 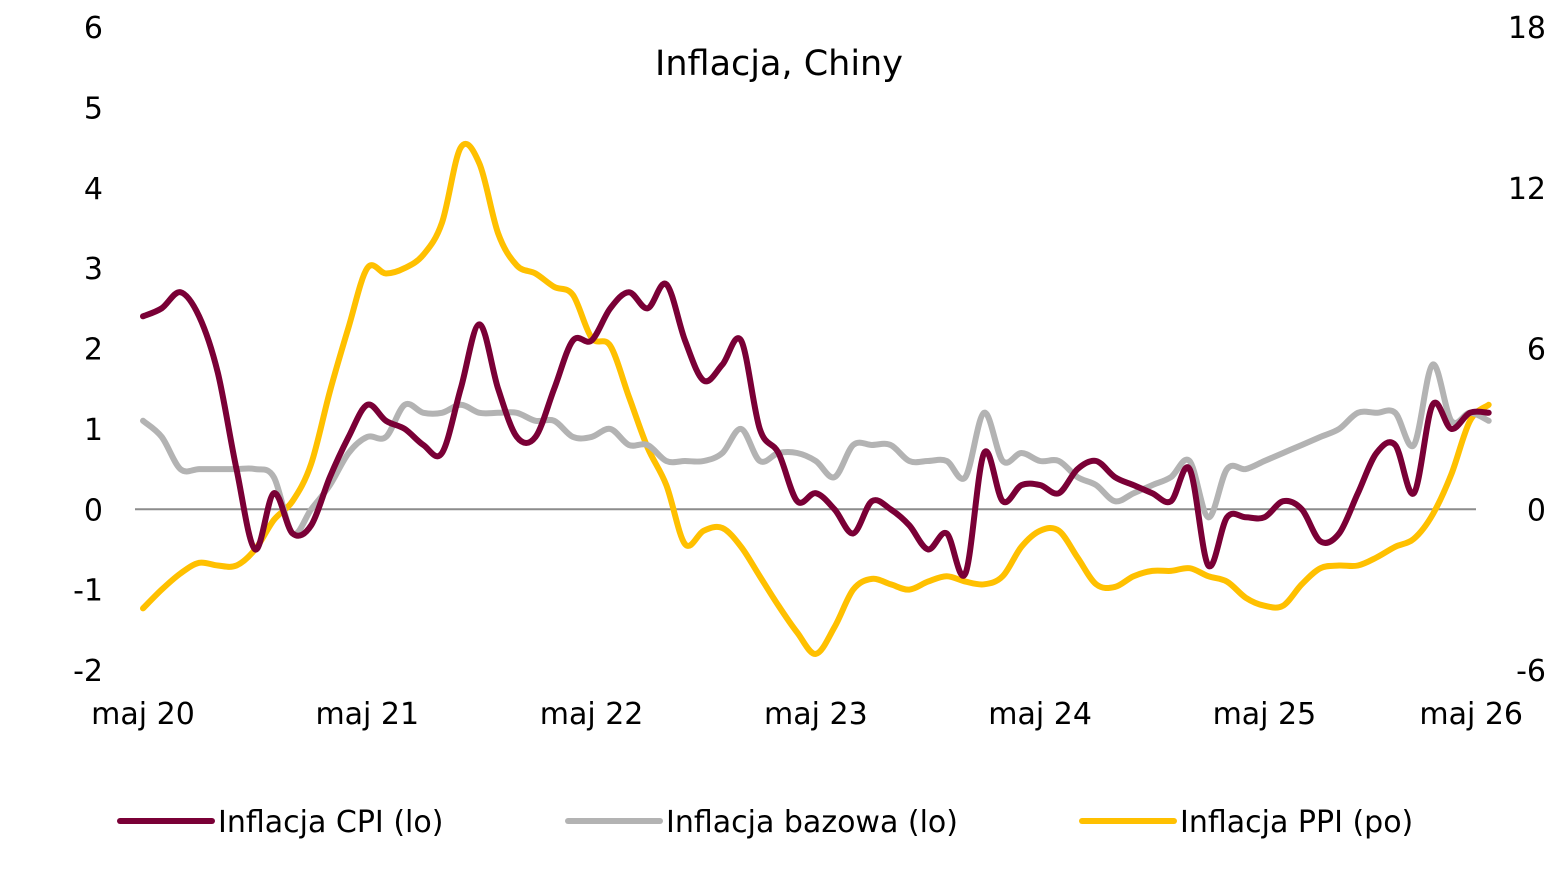 What do you see at coordinates (779, 64) in the screenshot?
I see `chart-title: Inflacja, Chiny` at bounding box center [779, 64].